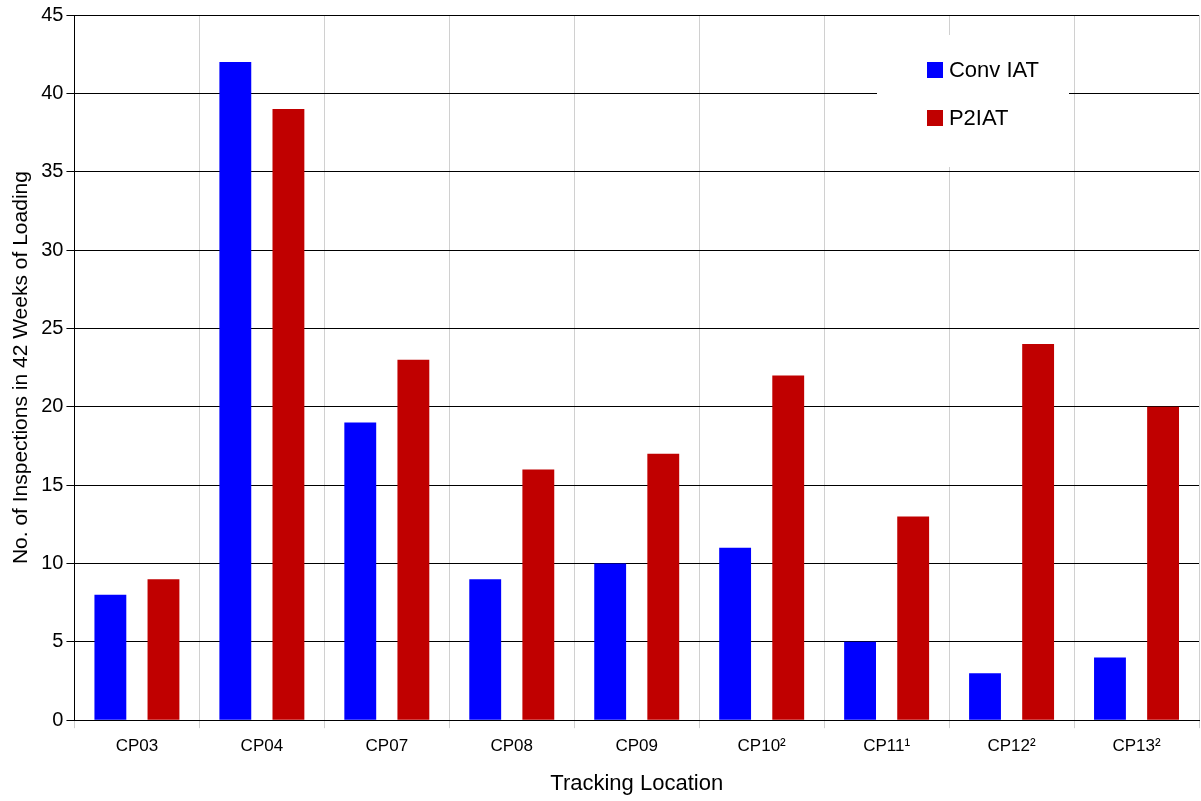  Describe the element at coordinates (762, 746) in the screenshot. I see `x-tick-label: CP10²` at that location.